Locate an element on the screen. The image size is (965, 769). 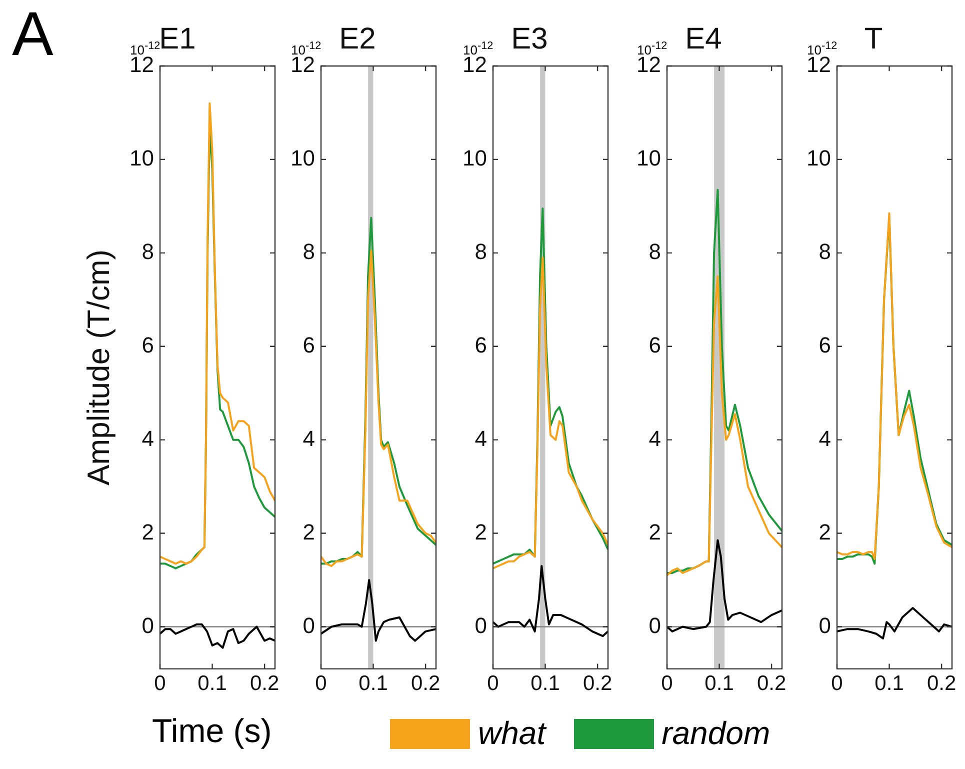
chart-title: E3 is located at coordinates (529, 39).